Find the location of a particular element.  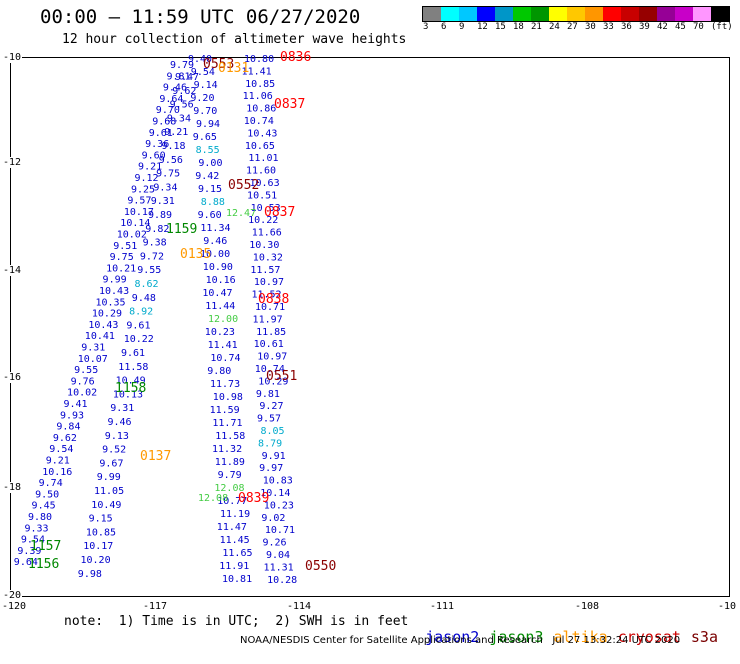

wave-height-value: 10.23 is located at coordinates (220, 332).